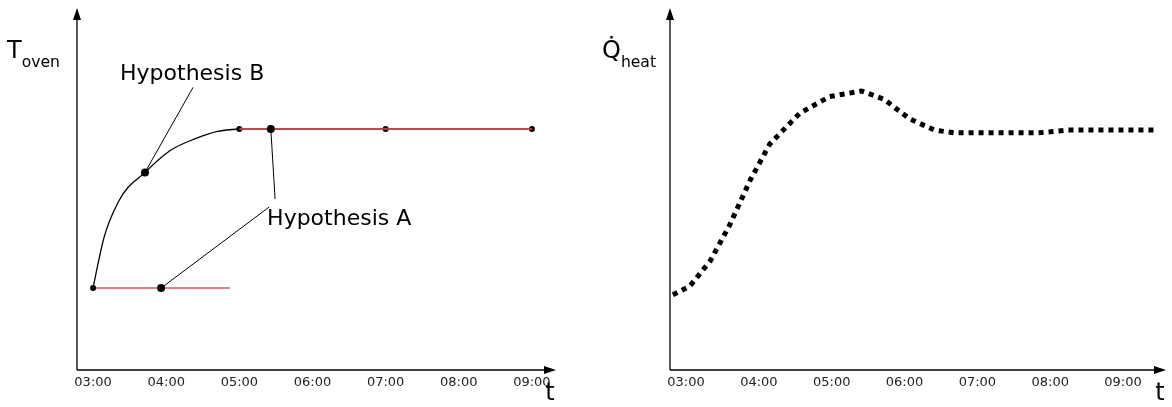 The image size is (1172, 407). What do you see at coordinates (33, 53) in the screenshot?
I see `y-axis-title: T$_{oven}$` at bounding box center [33, 53].